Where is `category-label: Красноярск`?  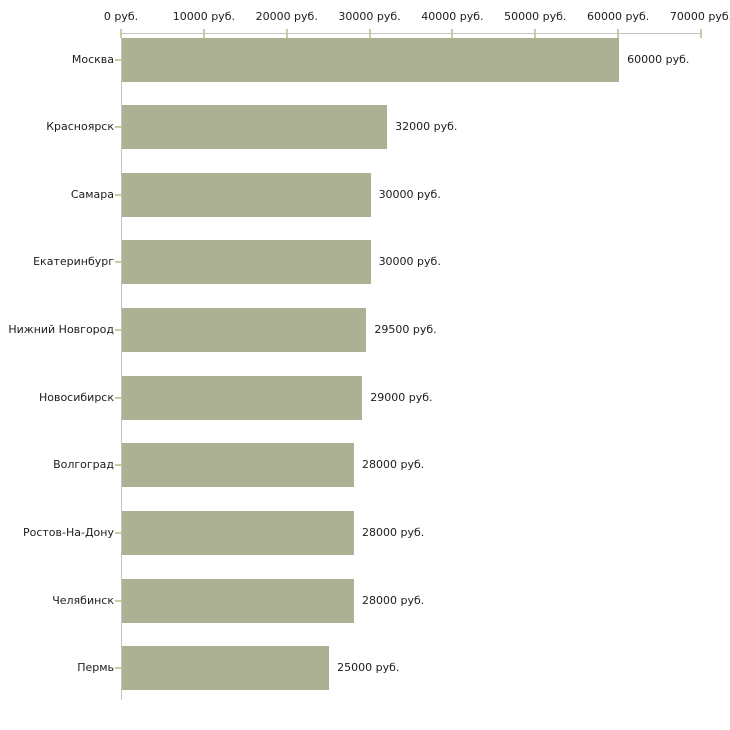 category-label: Красноярск is located at coordinates (80, 127).